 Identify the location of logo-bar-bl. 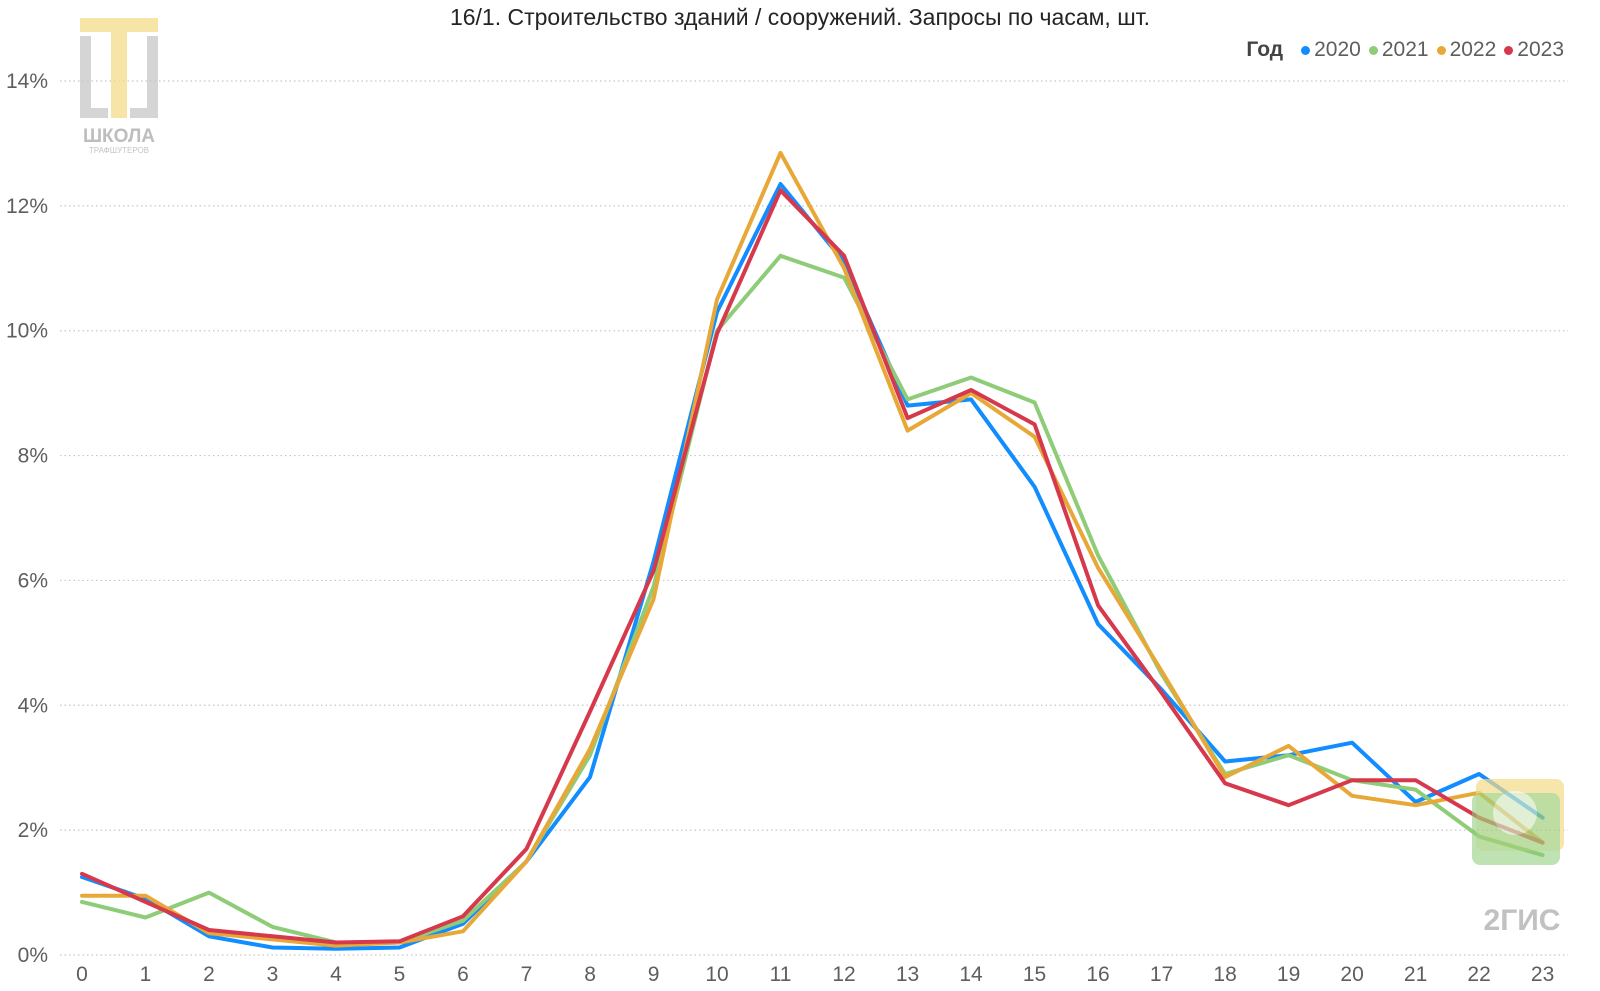
(94, 113).